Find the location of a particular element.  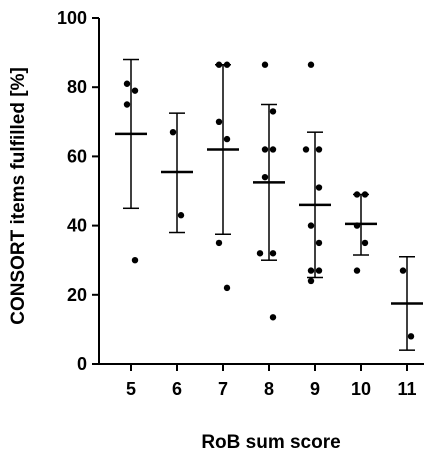

y-tick-label: 20 is located at coordinates (77, 295).